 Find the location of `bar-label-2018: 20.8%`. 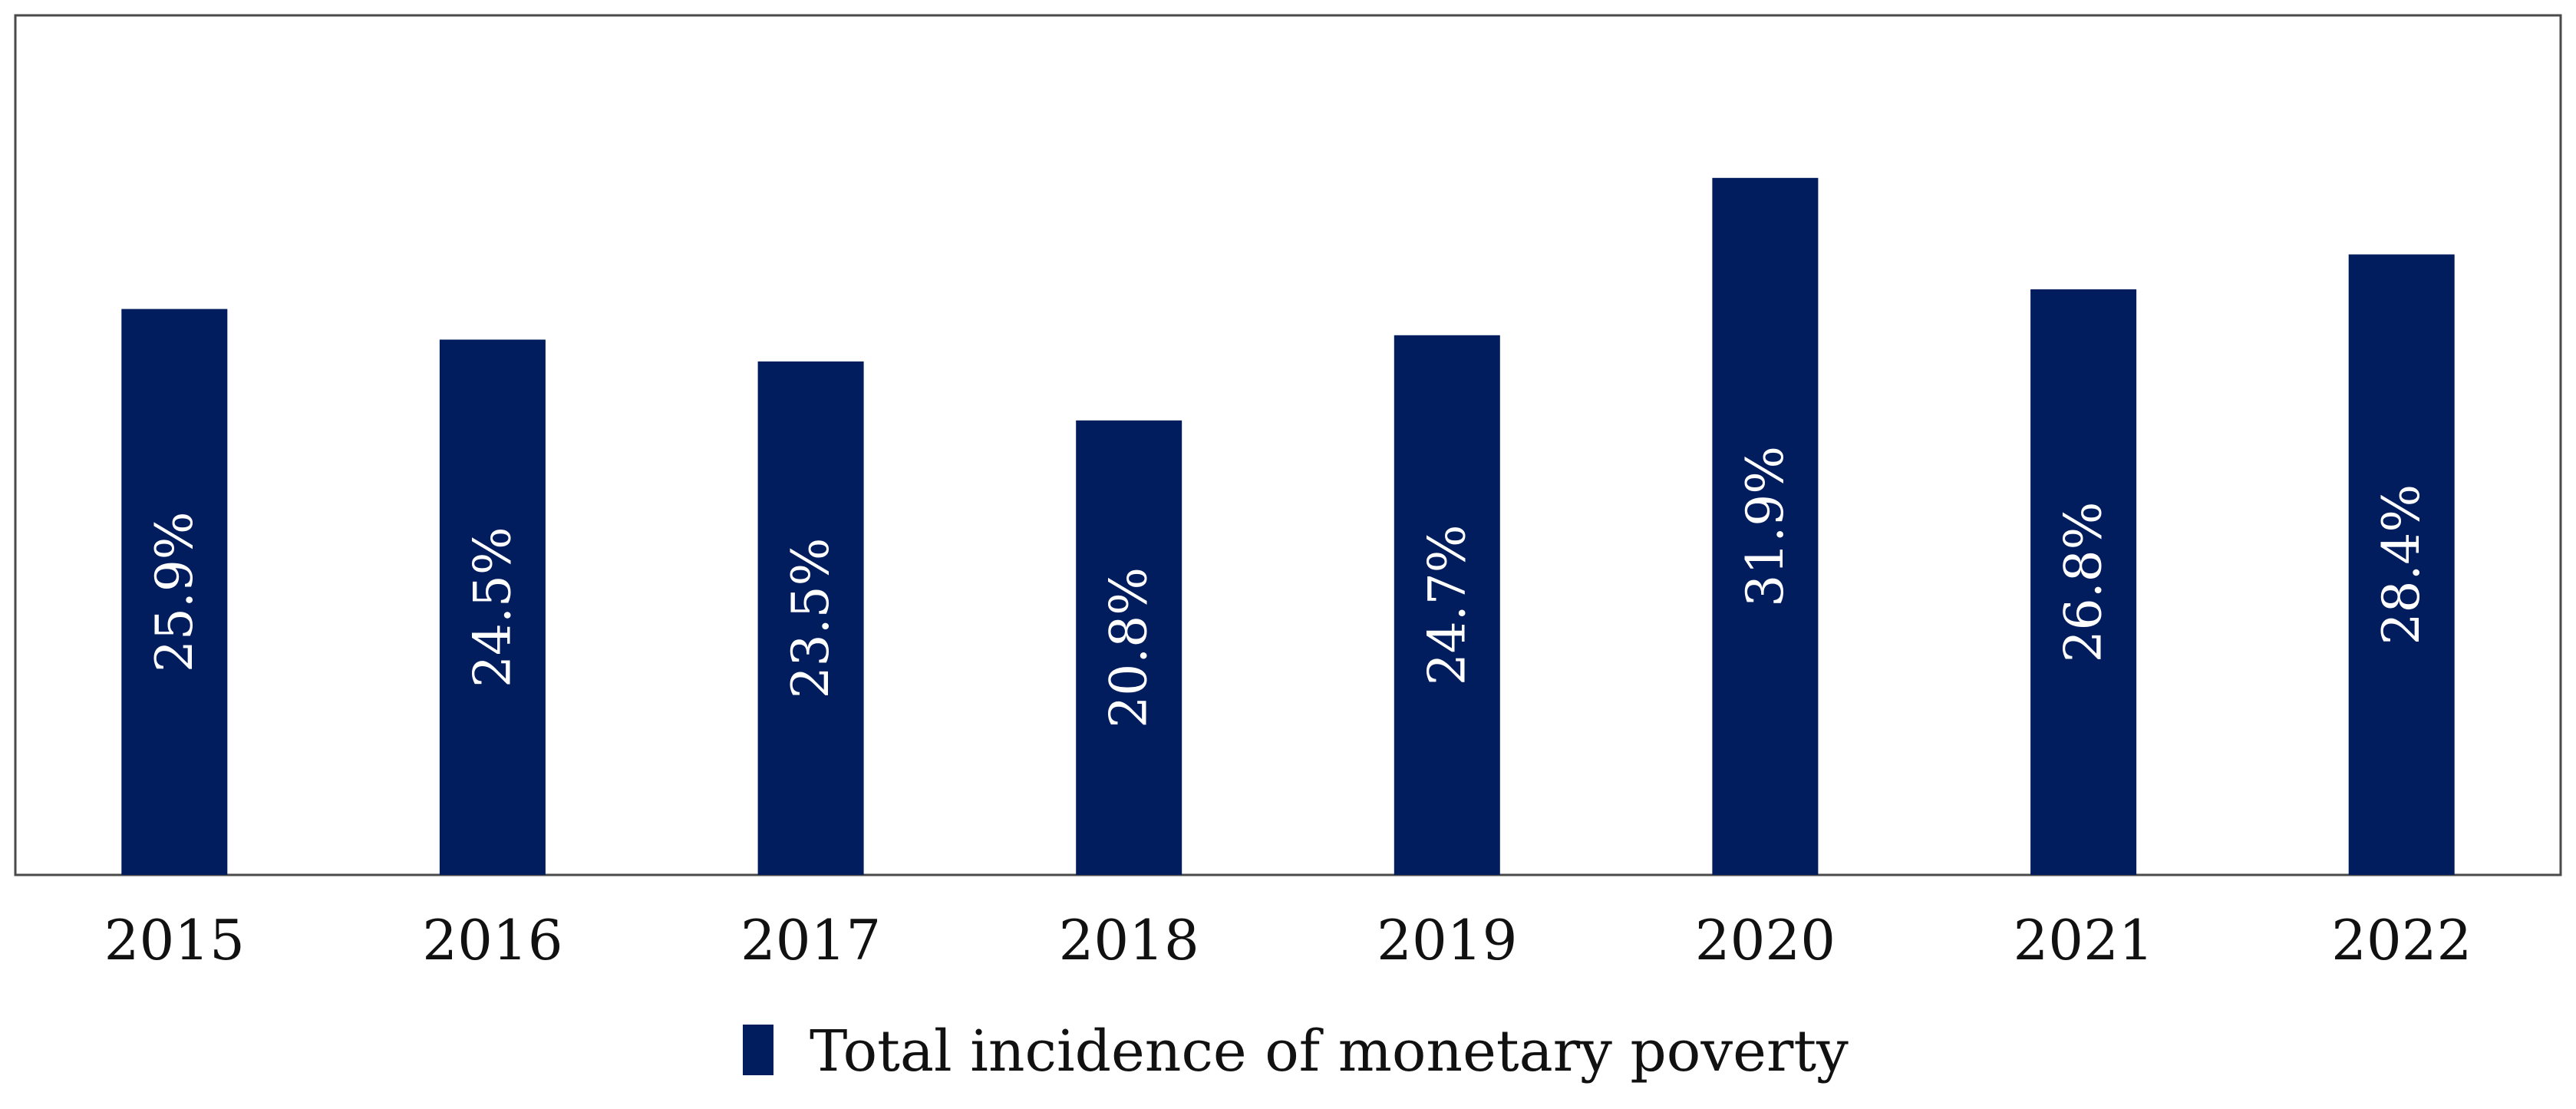

bar-label-2018: 20.8% is located at coordinates (1129, 647).